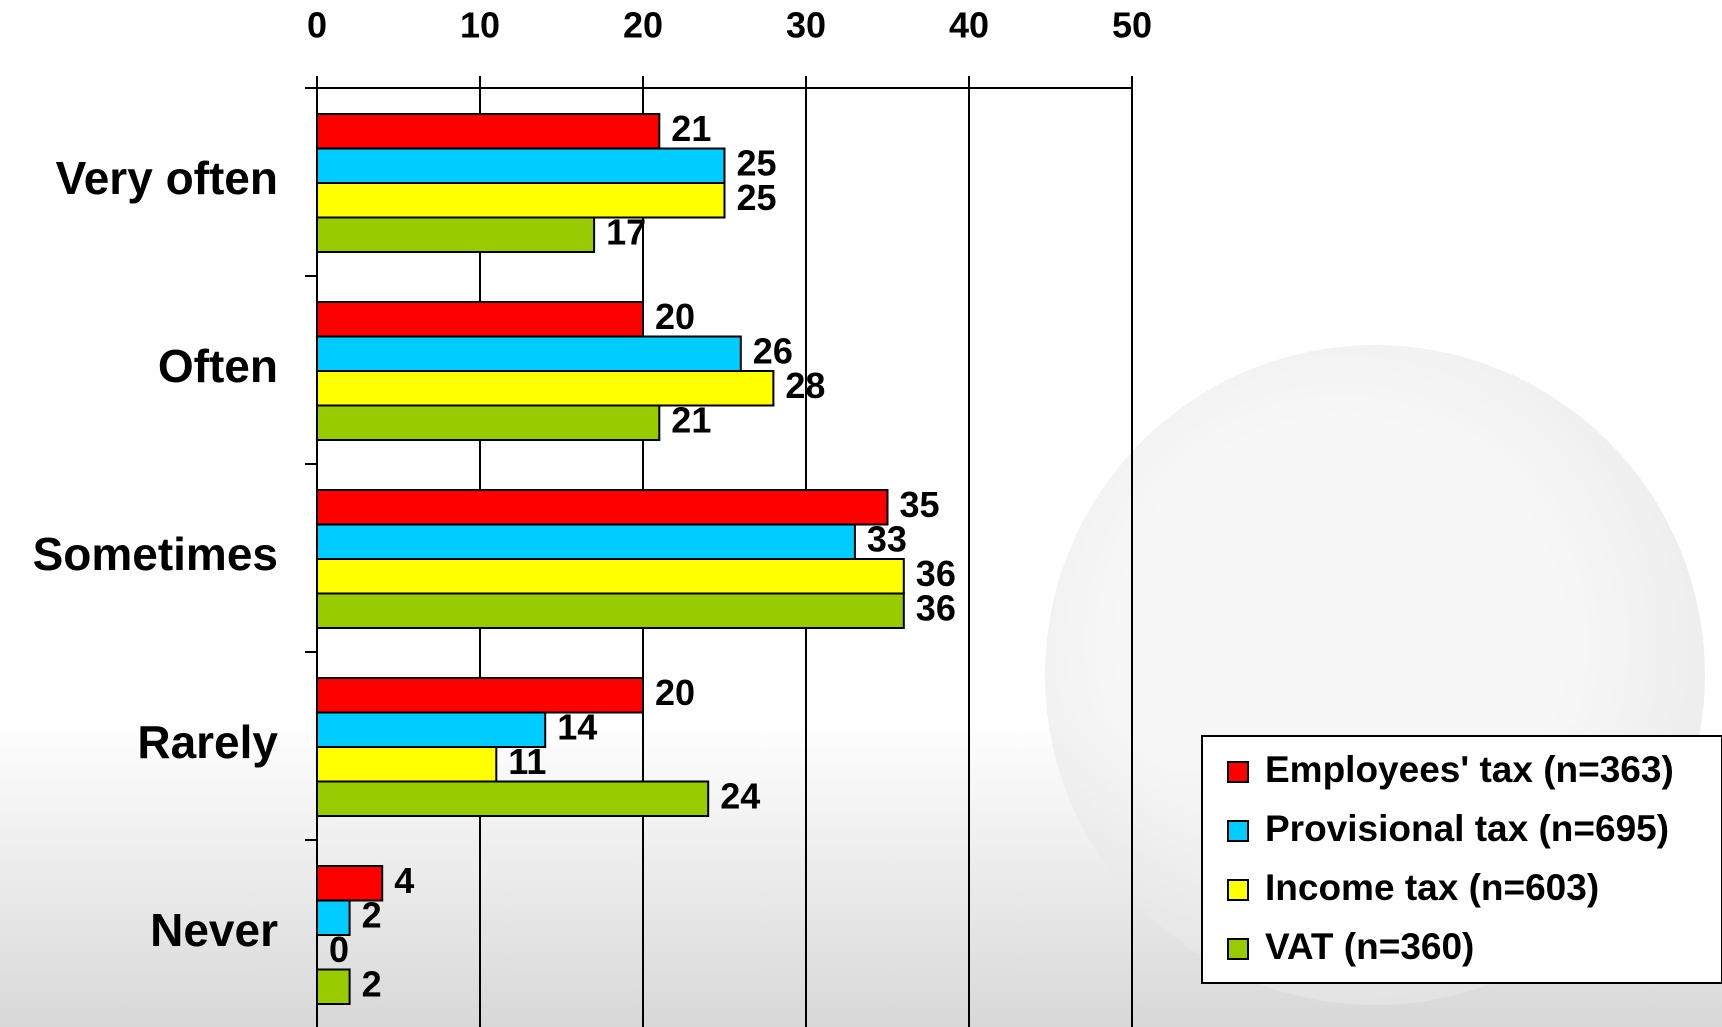  What do you see at coordinates (1461, 859) in the screenshot?
I see `legend-box` at bounding box center [1461, 859].